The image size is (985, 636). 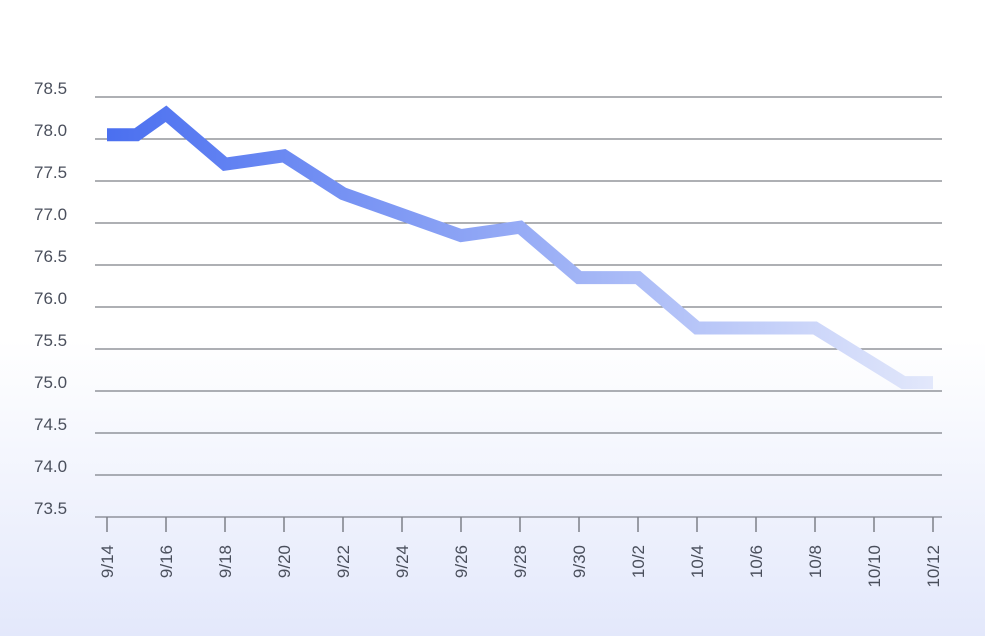 What do you see at coordinates (579, 561) in the screenshot?
I see `x-tick-label: 9/30` at bounding box center [579, 561].